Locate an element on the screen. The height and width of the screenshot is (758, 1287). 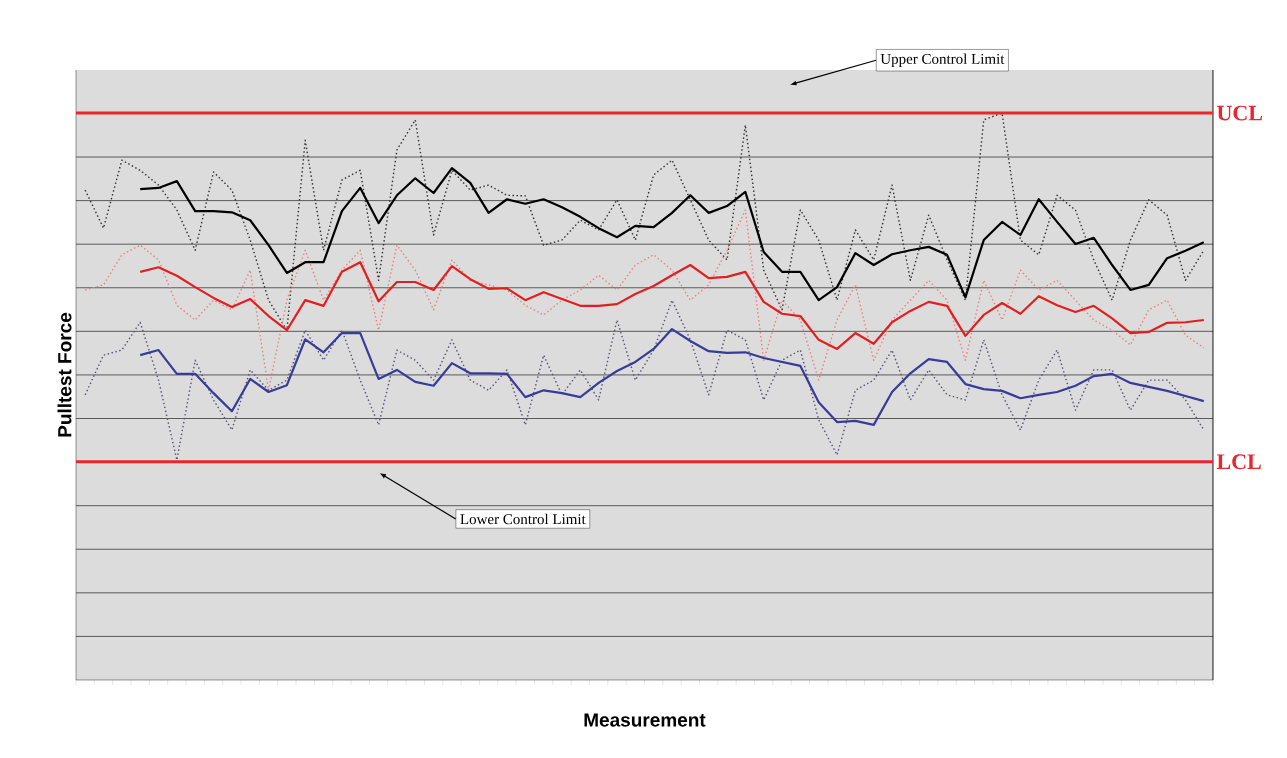
annotation: Lower Control Limit is located at coordinates (523, 519).